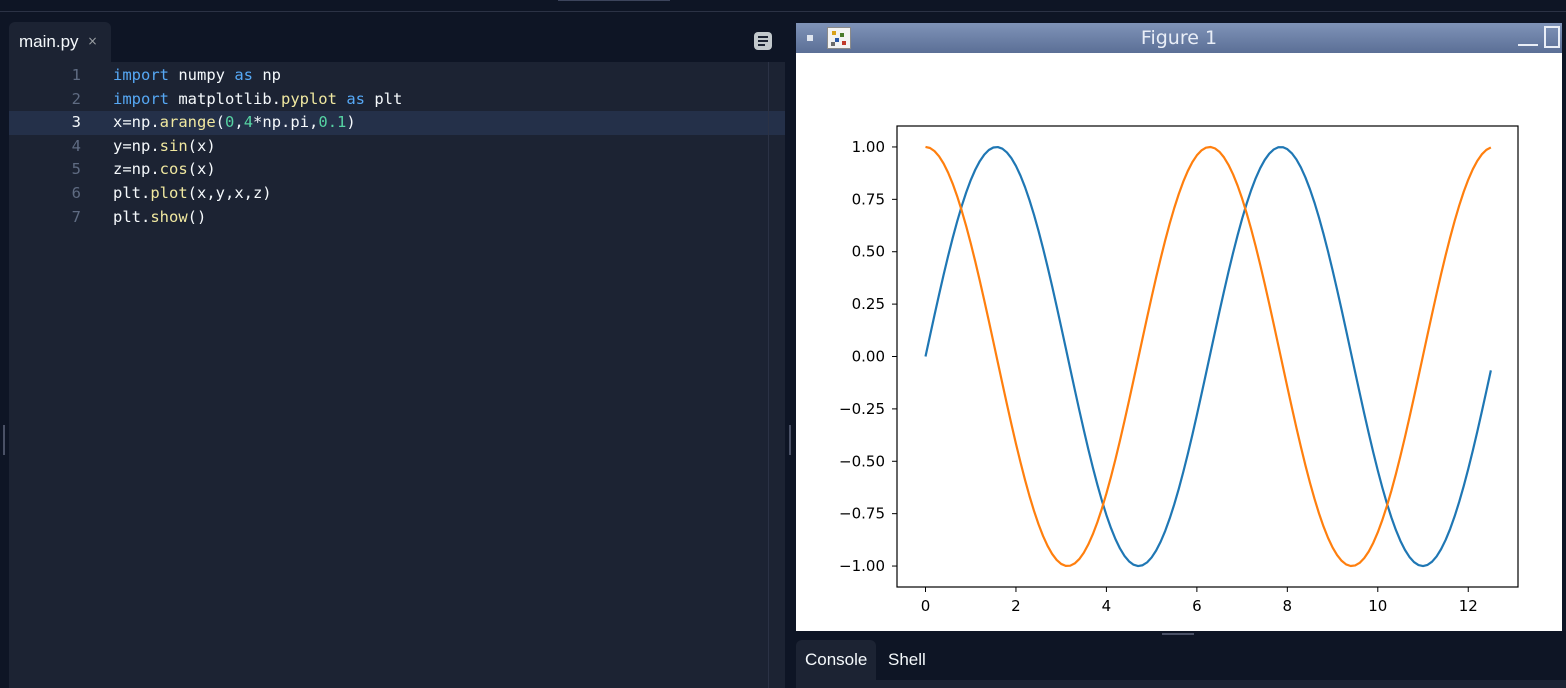 This screenshot has width=1566, height=688. I want to click on code-line: 7 plt.show(), so click(397, 218).